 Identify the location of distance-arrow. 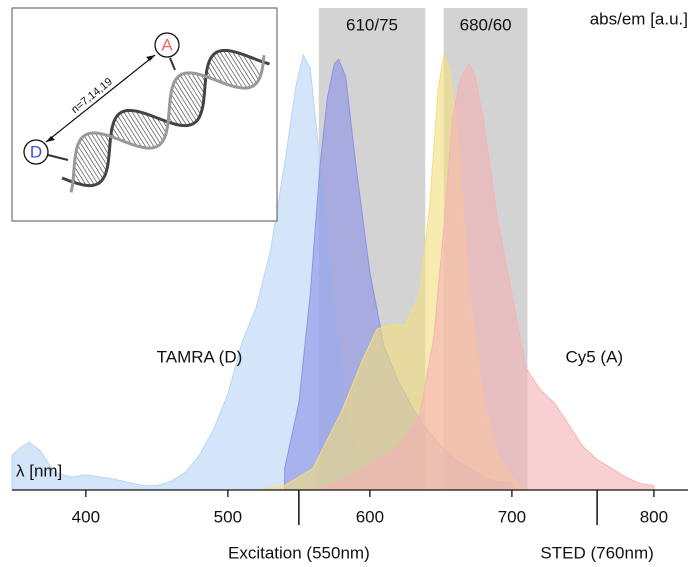
(100, 98).